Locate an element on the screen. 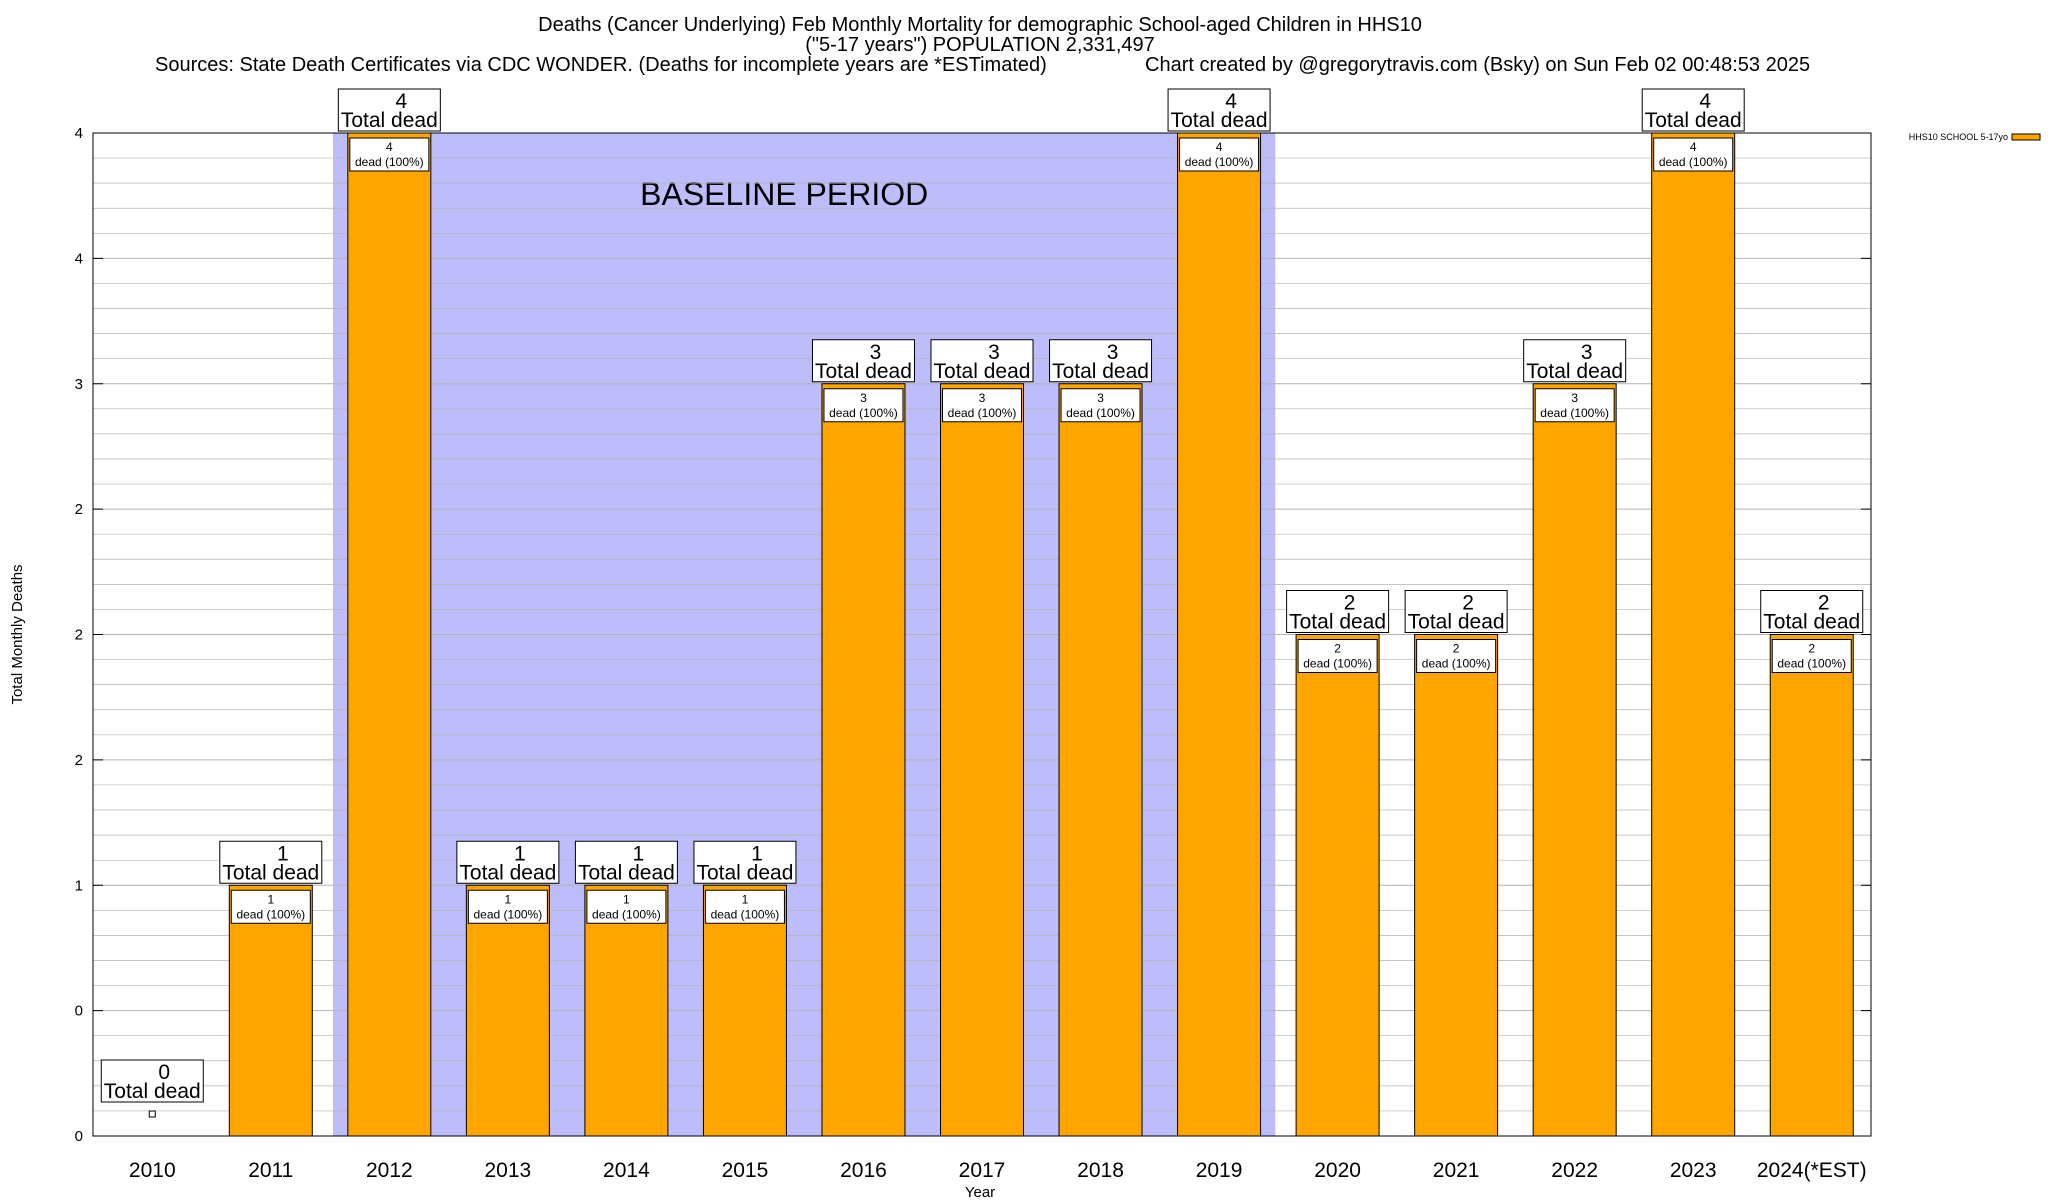  x-tick-label: 2023 is located at coordinates (1693, 1170).